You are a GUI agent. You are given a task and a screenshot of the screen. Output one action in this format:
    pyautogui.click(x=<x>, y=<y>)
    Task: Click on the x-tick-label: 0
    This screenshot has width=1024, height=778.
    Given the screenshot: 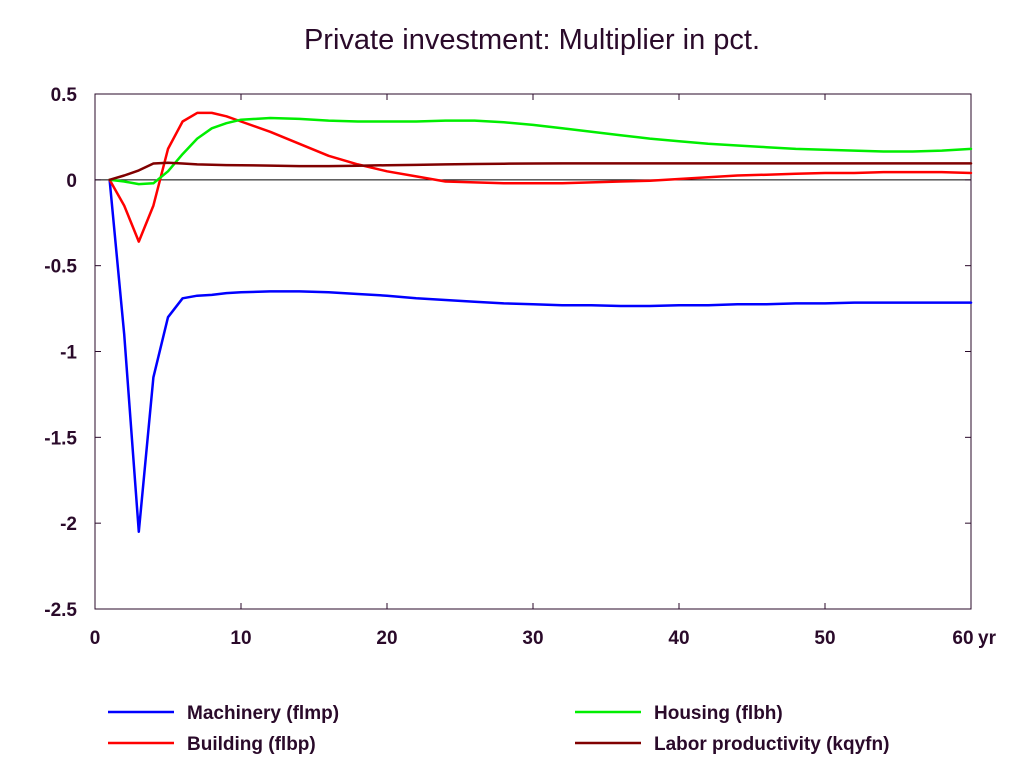 What is the action you would take?
    pyautogui.click(x=95, y=638)
    